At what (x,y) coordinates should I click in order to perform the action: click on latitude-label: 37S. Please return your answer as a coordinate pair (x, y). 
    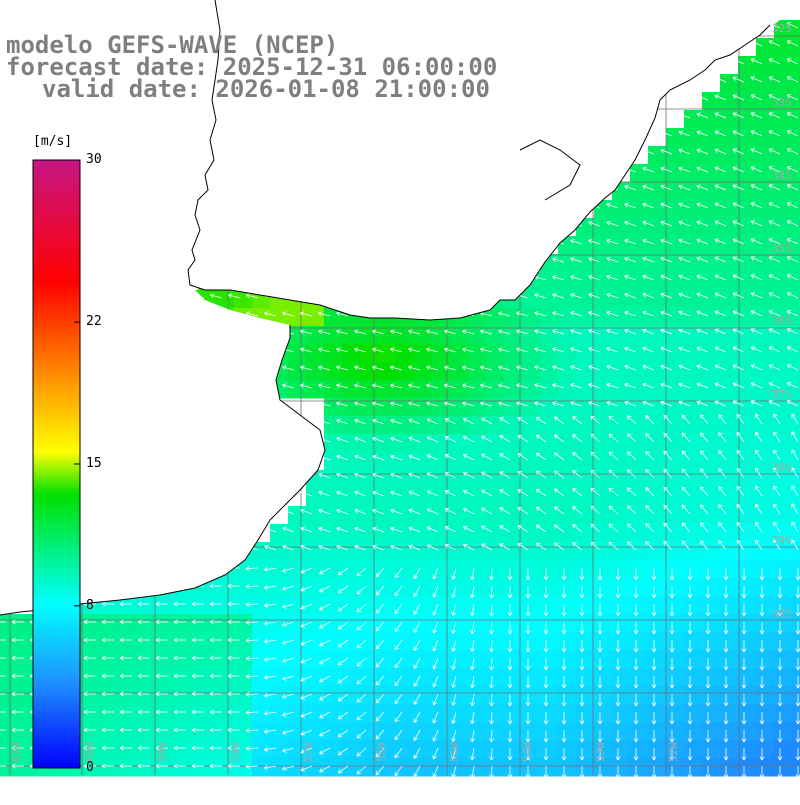
    Looking at the image, I should click on (782, 394).